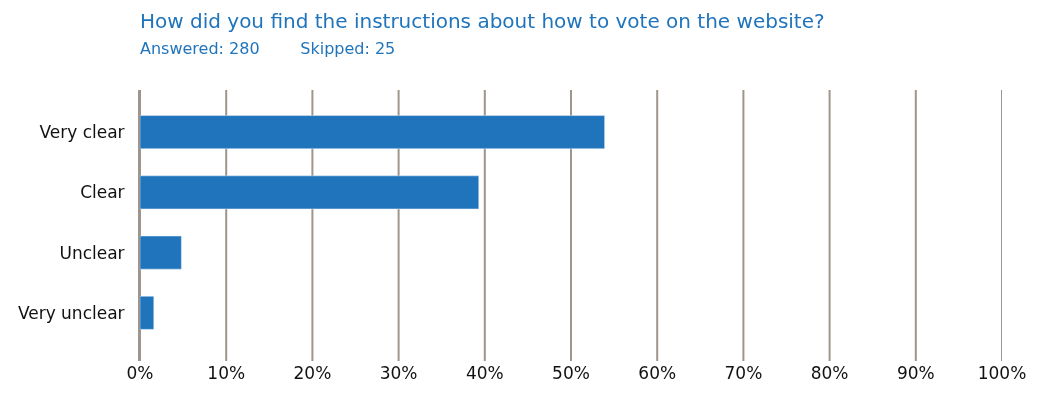 This screenshot has height=401, width=1038. I want to click on x-tick-label: 60%, so click(657, 373).